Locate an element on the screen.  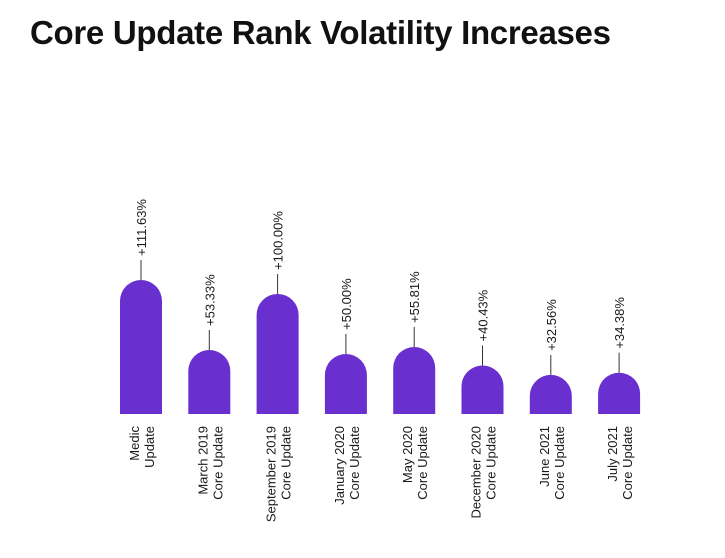
value-label-0: +111.63% is located at coordinates (141, 227).